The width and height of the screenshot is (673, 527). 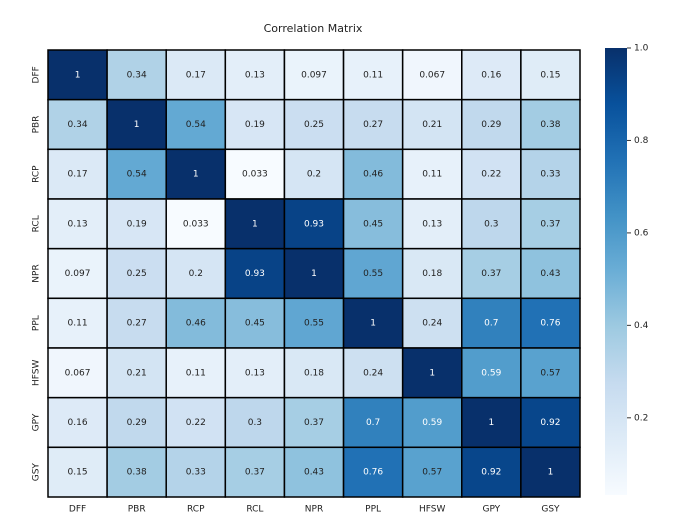 I want to click on colorbar-tick-label: 0.2, so click(x=641, y=418).